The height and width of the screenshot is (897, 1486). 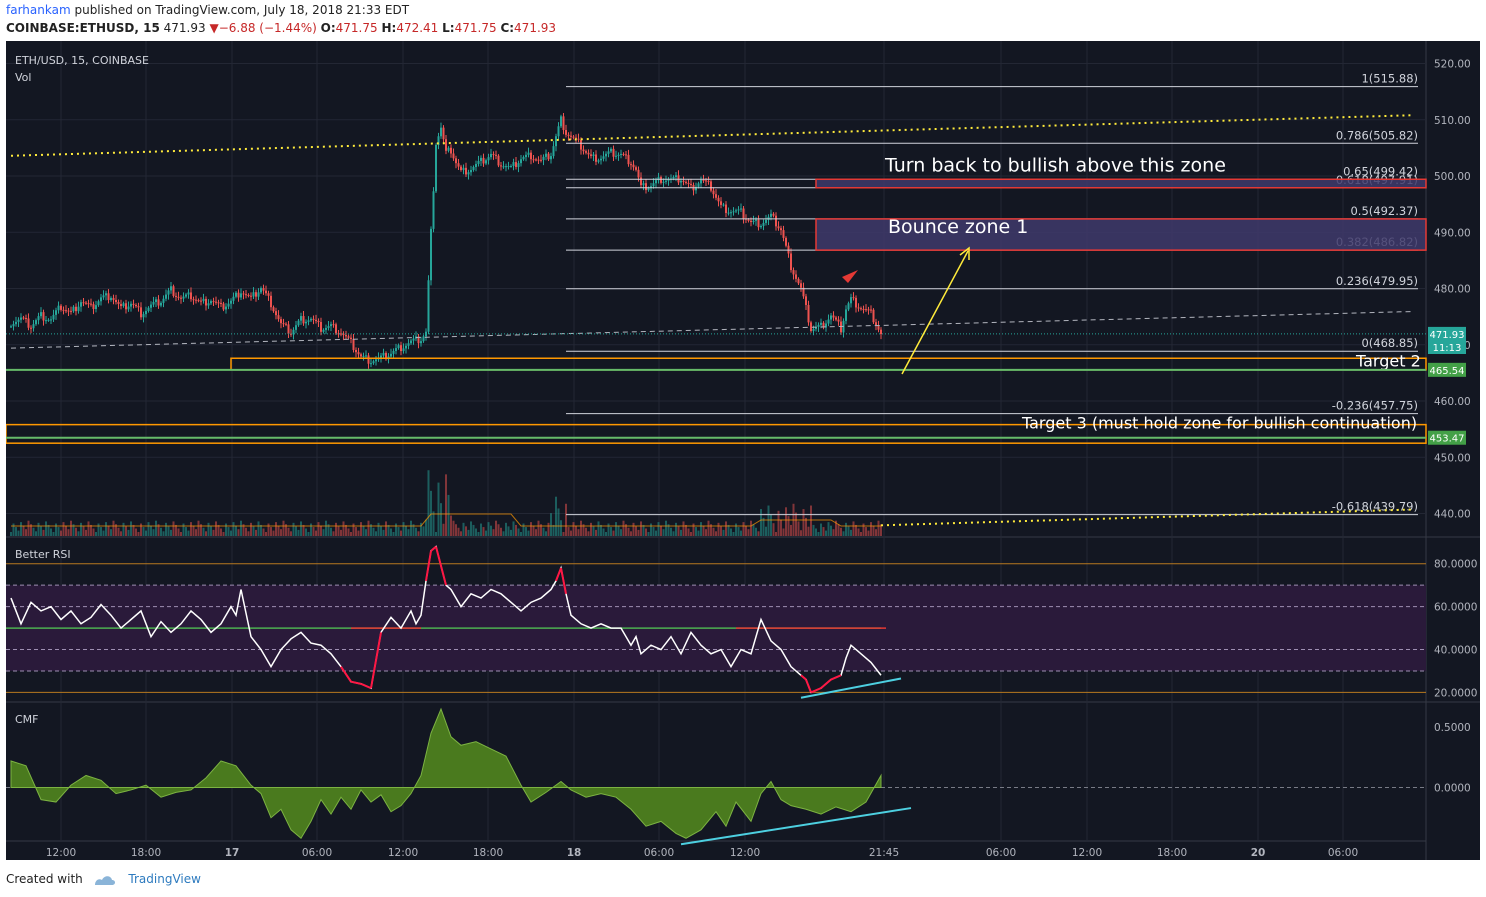 I want to click on tradingview-link: TradingView, so click(x=164, y=879).